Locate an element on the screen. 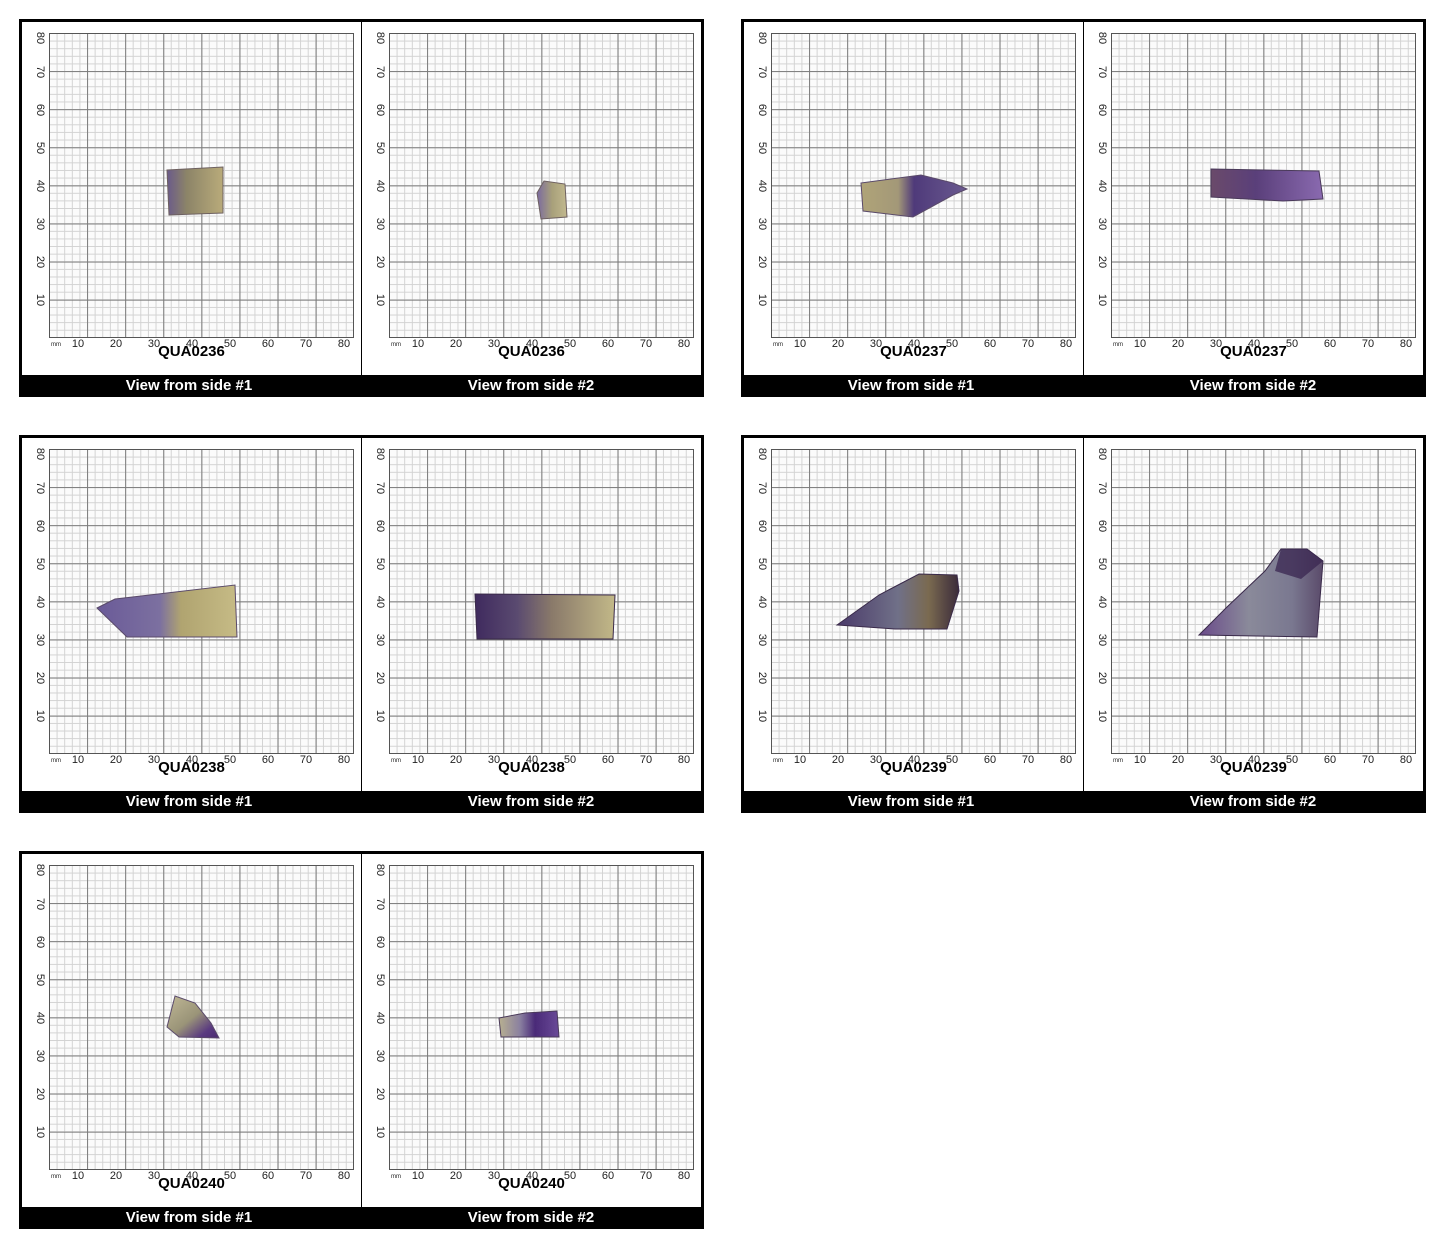 Image resolution: width=1445 pixels, height=1248 pixels. specimen-id: QUA0240 is located at coordinates (531, 1183).